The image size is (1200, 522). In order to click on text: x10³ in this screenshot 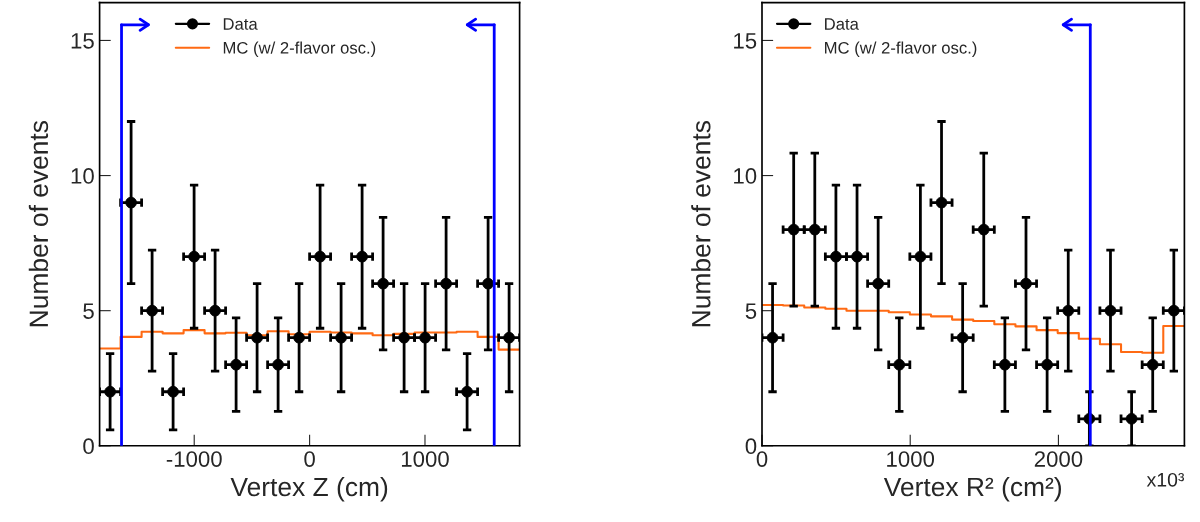, I will do `click(1165, 479)`.